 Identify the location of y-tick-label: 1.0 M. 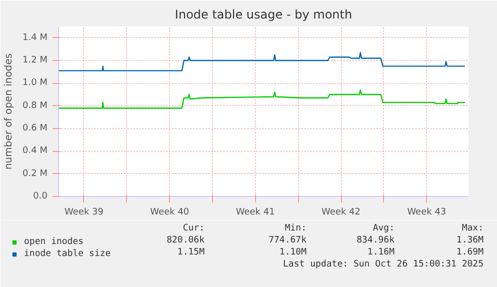
(35, 83).